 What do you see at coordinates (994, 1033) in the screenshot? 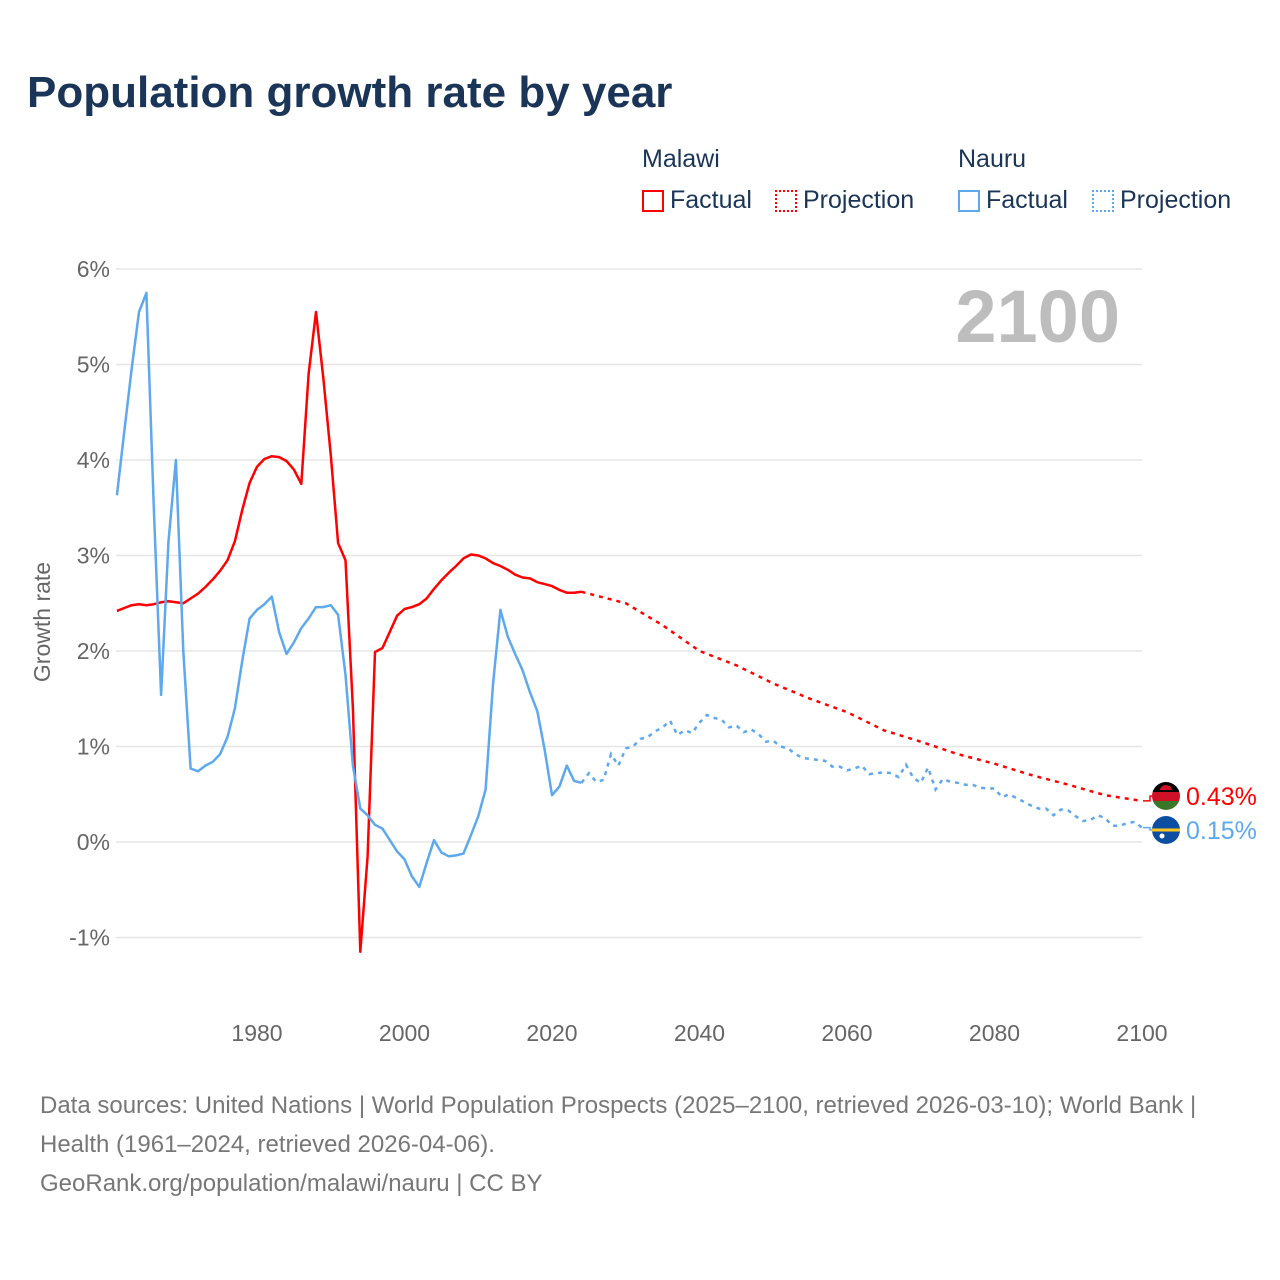
I see `x-tick-label: 2080` at bounding box center [994, 1033].